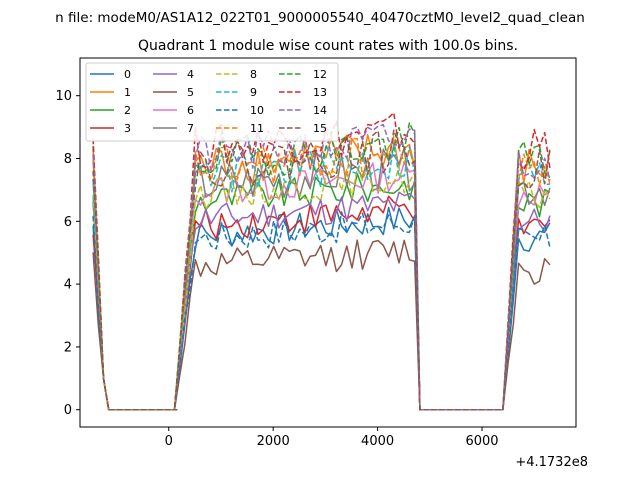  What do you see at coordinates (63, 96) in the screenshot?
I see `y-tick-label: 10` at bounding box center [63, 96].